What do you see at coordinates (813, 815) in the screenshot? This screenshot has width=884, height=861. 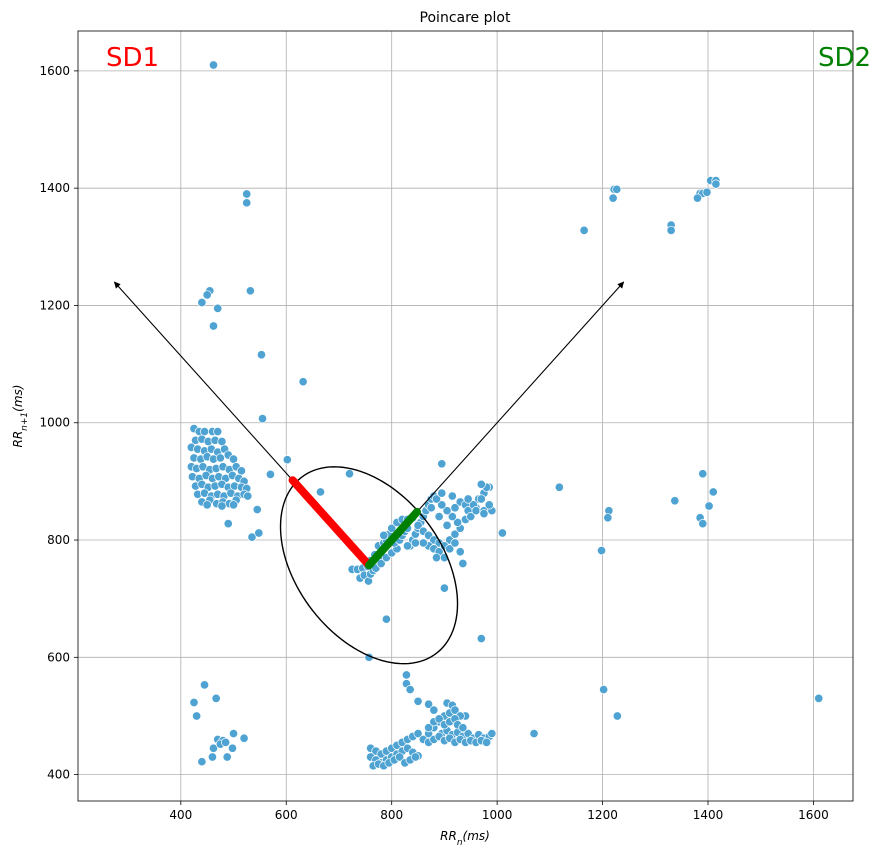 I see `x-tick-label: 1600` at bounding box center [813, 815].